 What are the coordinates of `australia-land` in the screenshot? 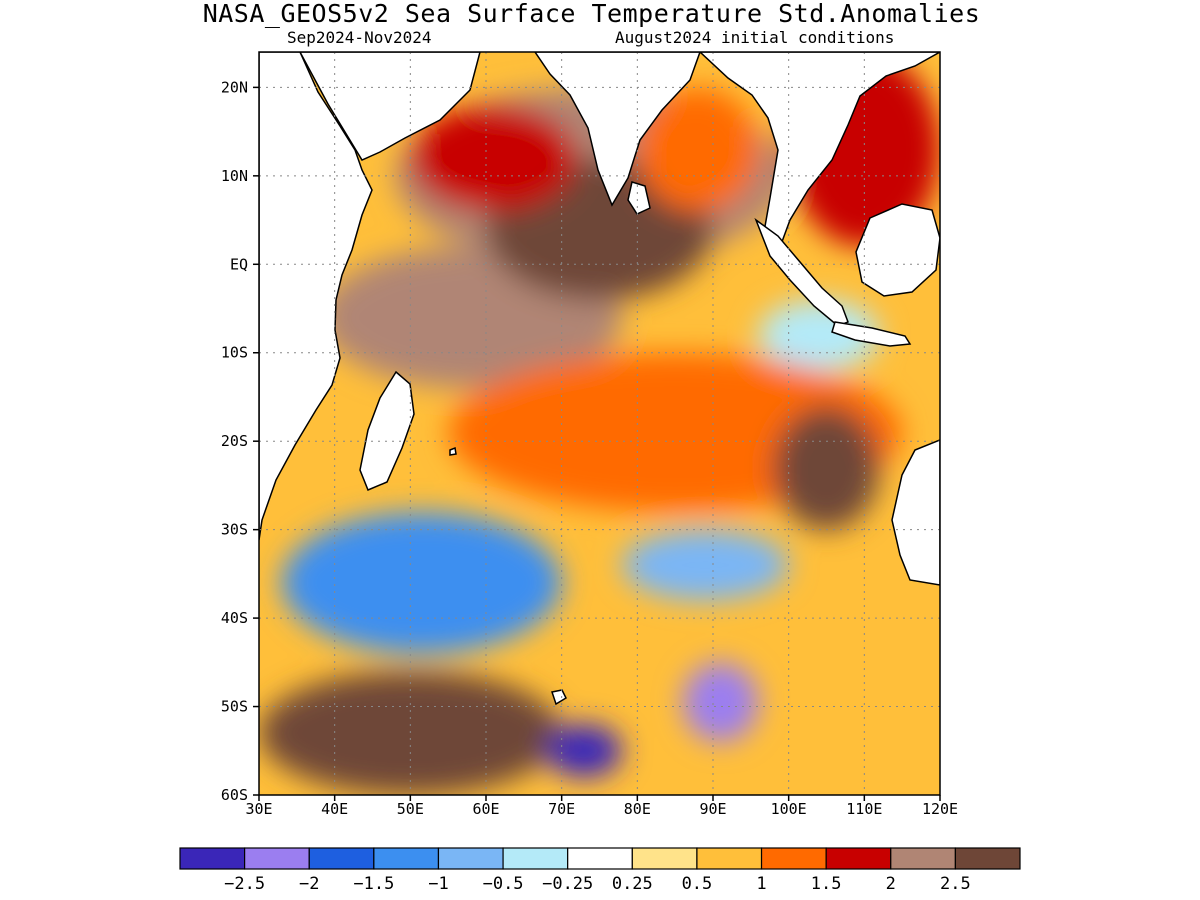 It's located at (915, 512).